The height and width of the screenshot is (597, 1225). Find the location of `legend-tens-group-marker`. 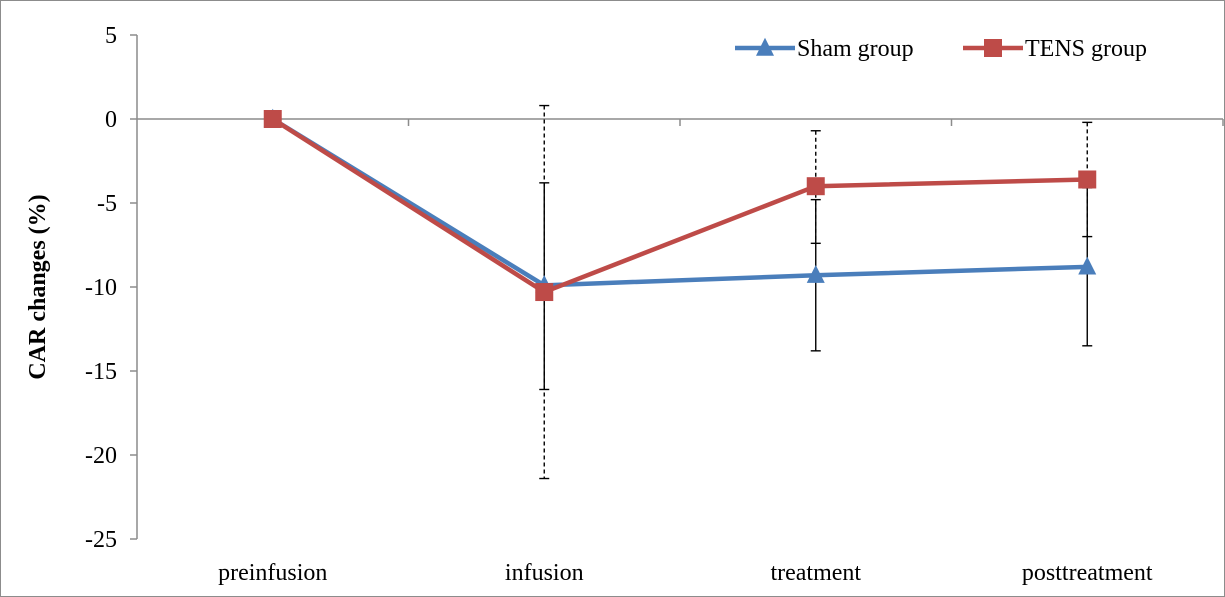

legend-tens-group-marker is located at coordinates (993, 48).